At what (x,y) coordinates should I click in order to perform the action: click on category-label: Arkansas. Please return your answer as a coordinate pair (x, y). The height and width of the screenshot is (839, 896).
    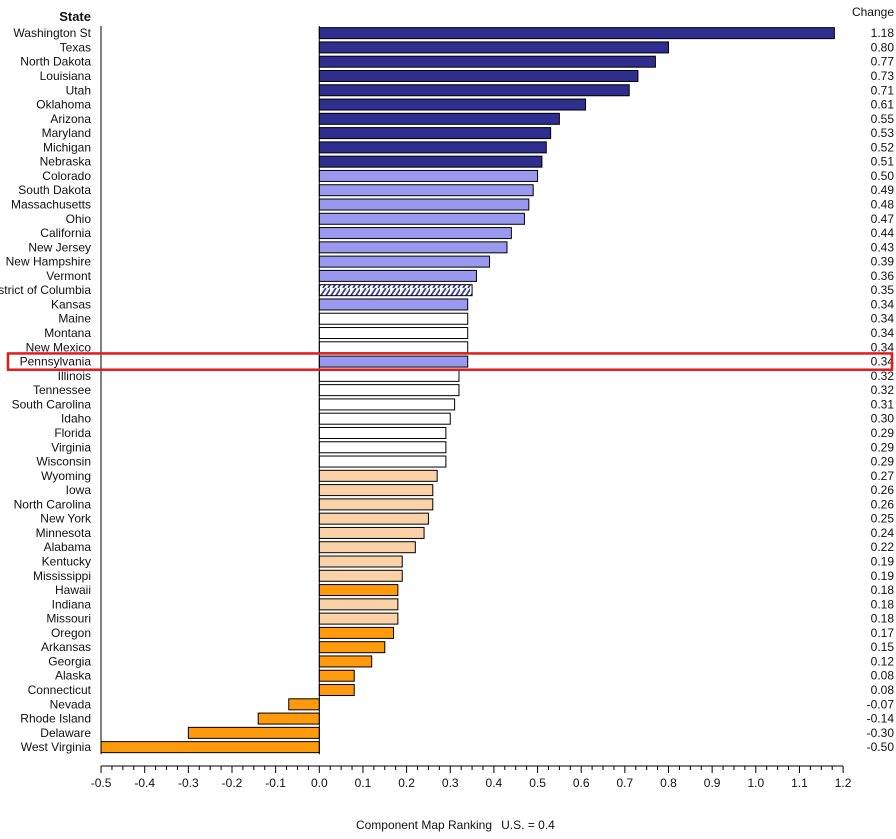
    Looking at the image, I should click on (66, 647).